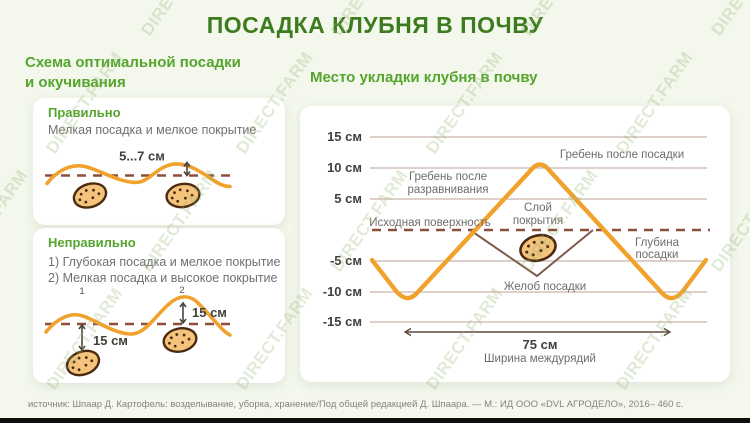 The height and width of the screenshot is (423, 750). What do you see at coordinates (375, 420) in the screenshot?
I see `bottom-bar` at bounding box center [375, 420].